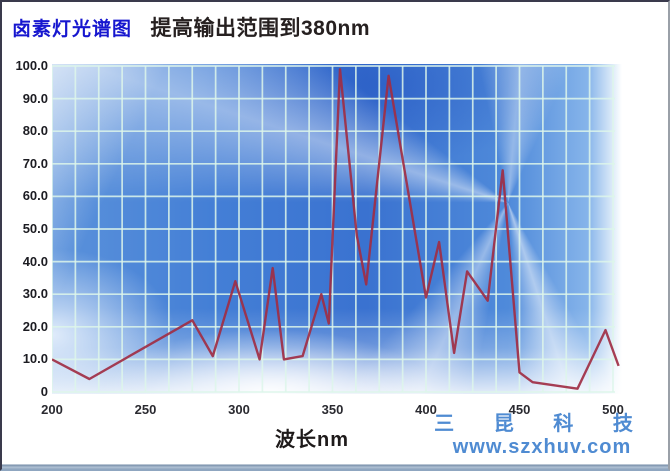  What do you see at coordinates (35, 359) in the screenshot?
I see `y-axis-tick-label: 10.0` at bounding box center [35, 359].